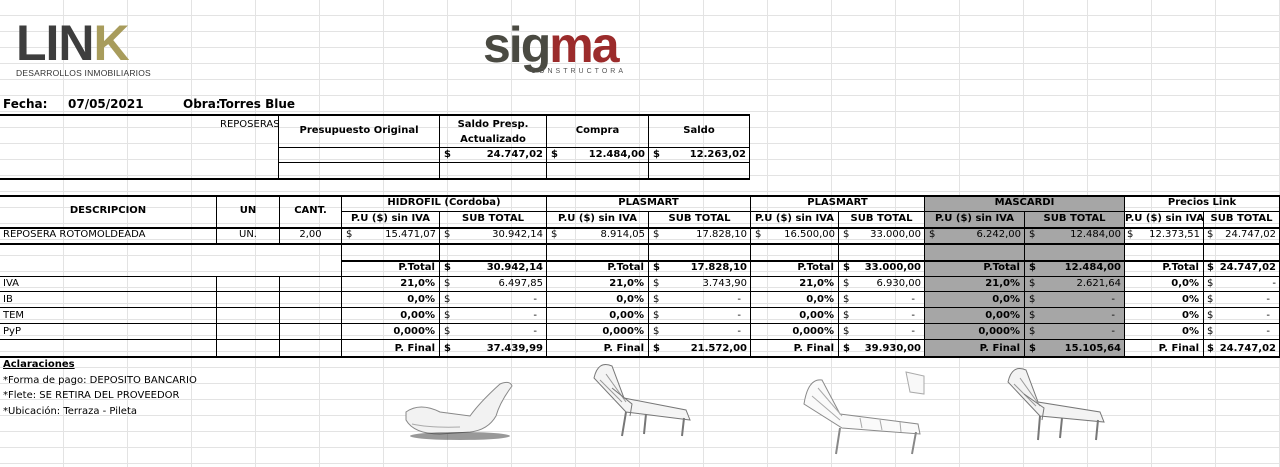  Describe the element at coordinates (739, 299) in the screenshot. I see `ib-plasmart-1-value: -` at that location.